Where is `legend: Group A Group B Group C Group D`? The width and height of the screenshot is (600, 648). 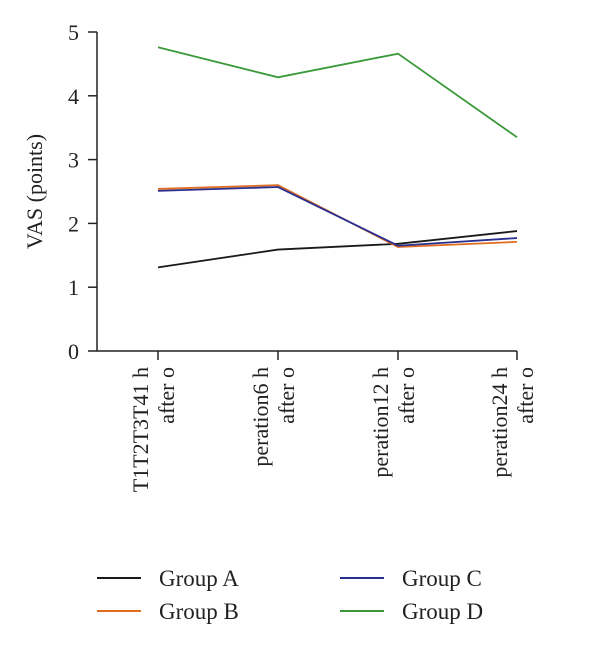 legend: Group A Group B Group C Group D is located at coordinates (290, 595).